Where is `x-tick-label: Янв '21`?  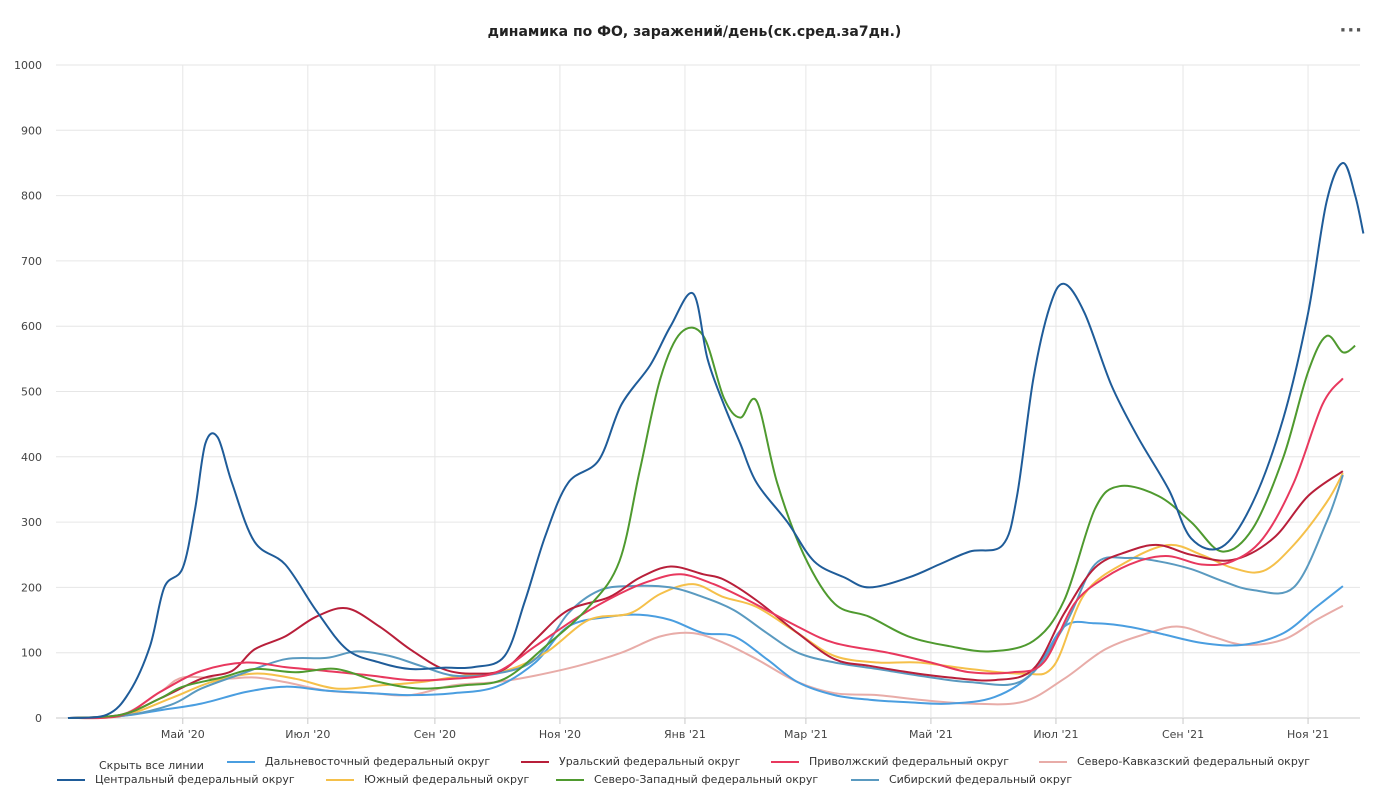
x-tick-label: Янв '21 is located at coordinates (685, 734).